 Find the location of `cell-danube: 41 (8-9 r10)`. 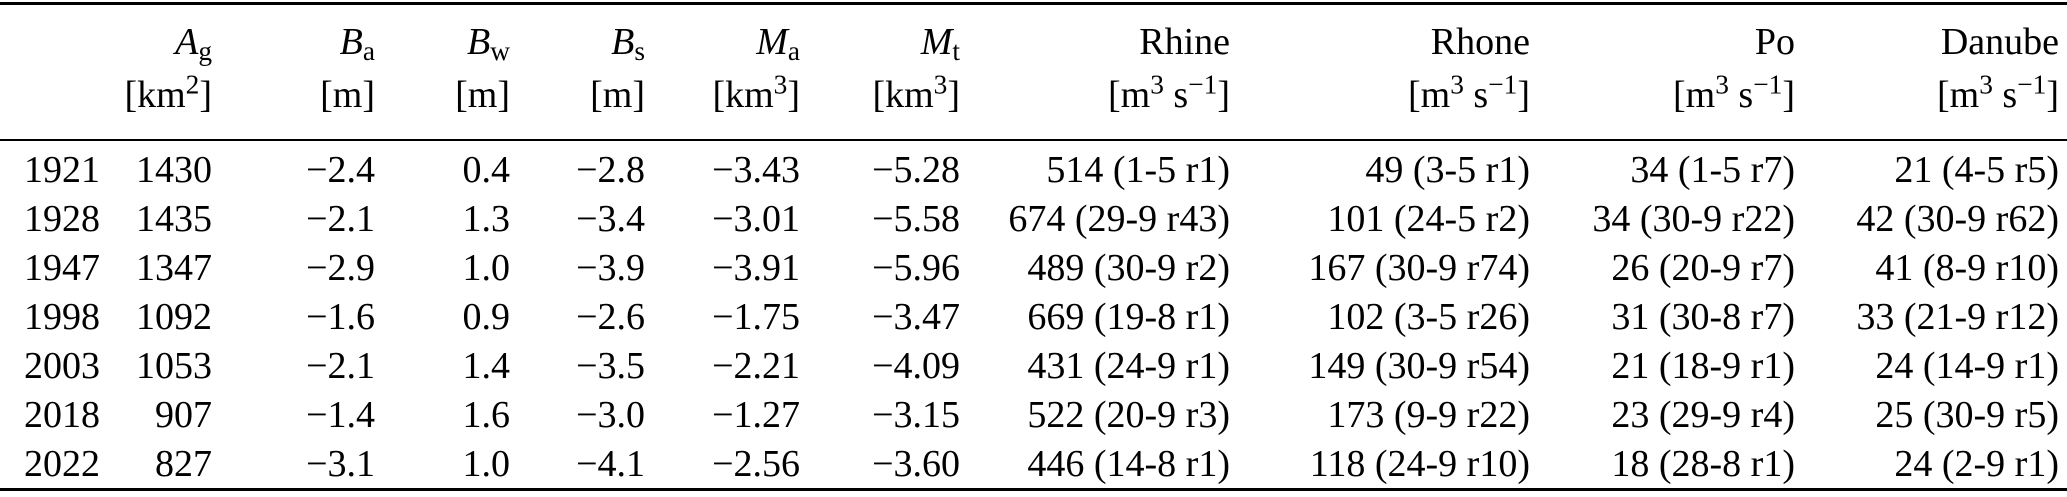

cell-danube: 41 (8-9 r10) is located at coordinates (1967, 267).